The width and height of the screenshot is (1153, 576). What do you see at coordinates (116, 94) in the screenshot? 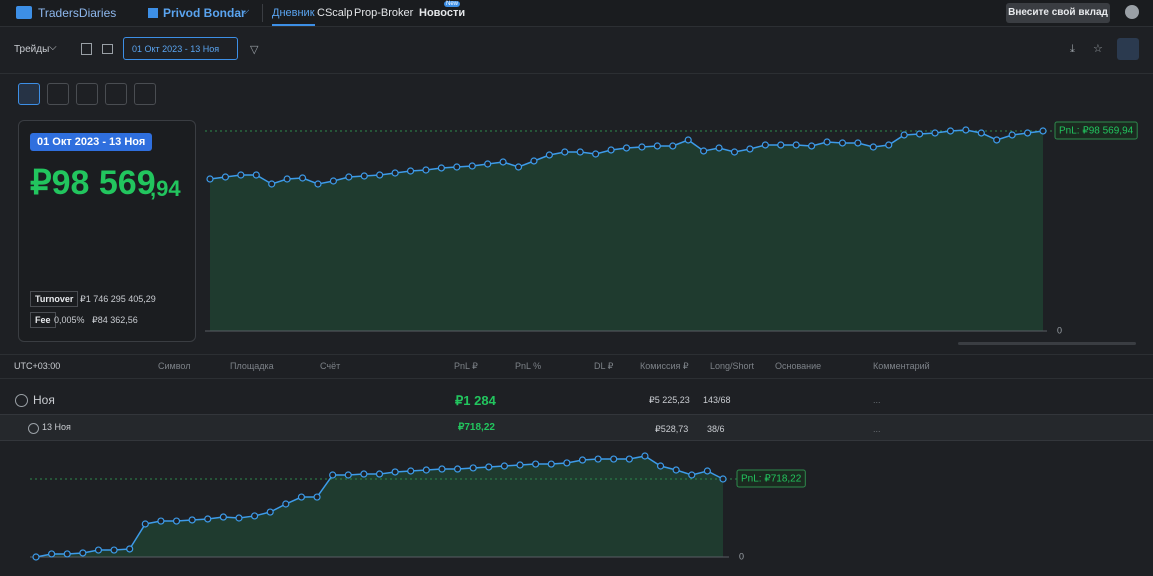
I see `view-calendar` at bounding box center [116, 94].